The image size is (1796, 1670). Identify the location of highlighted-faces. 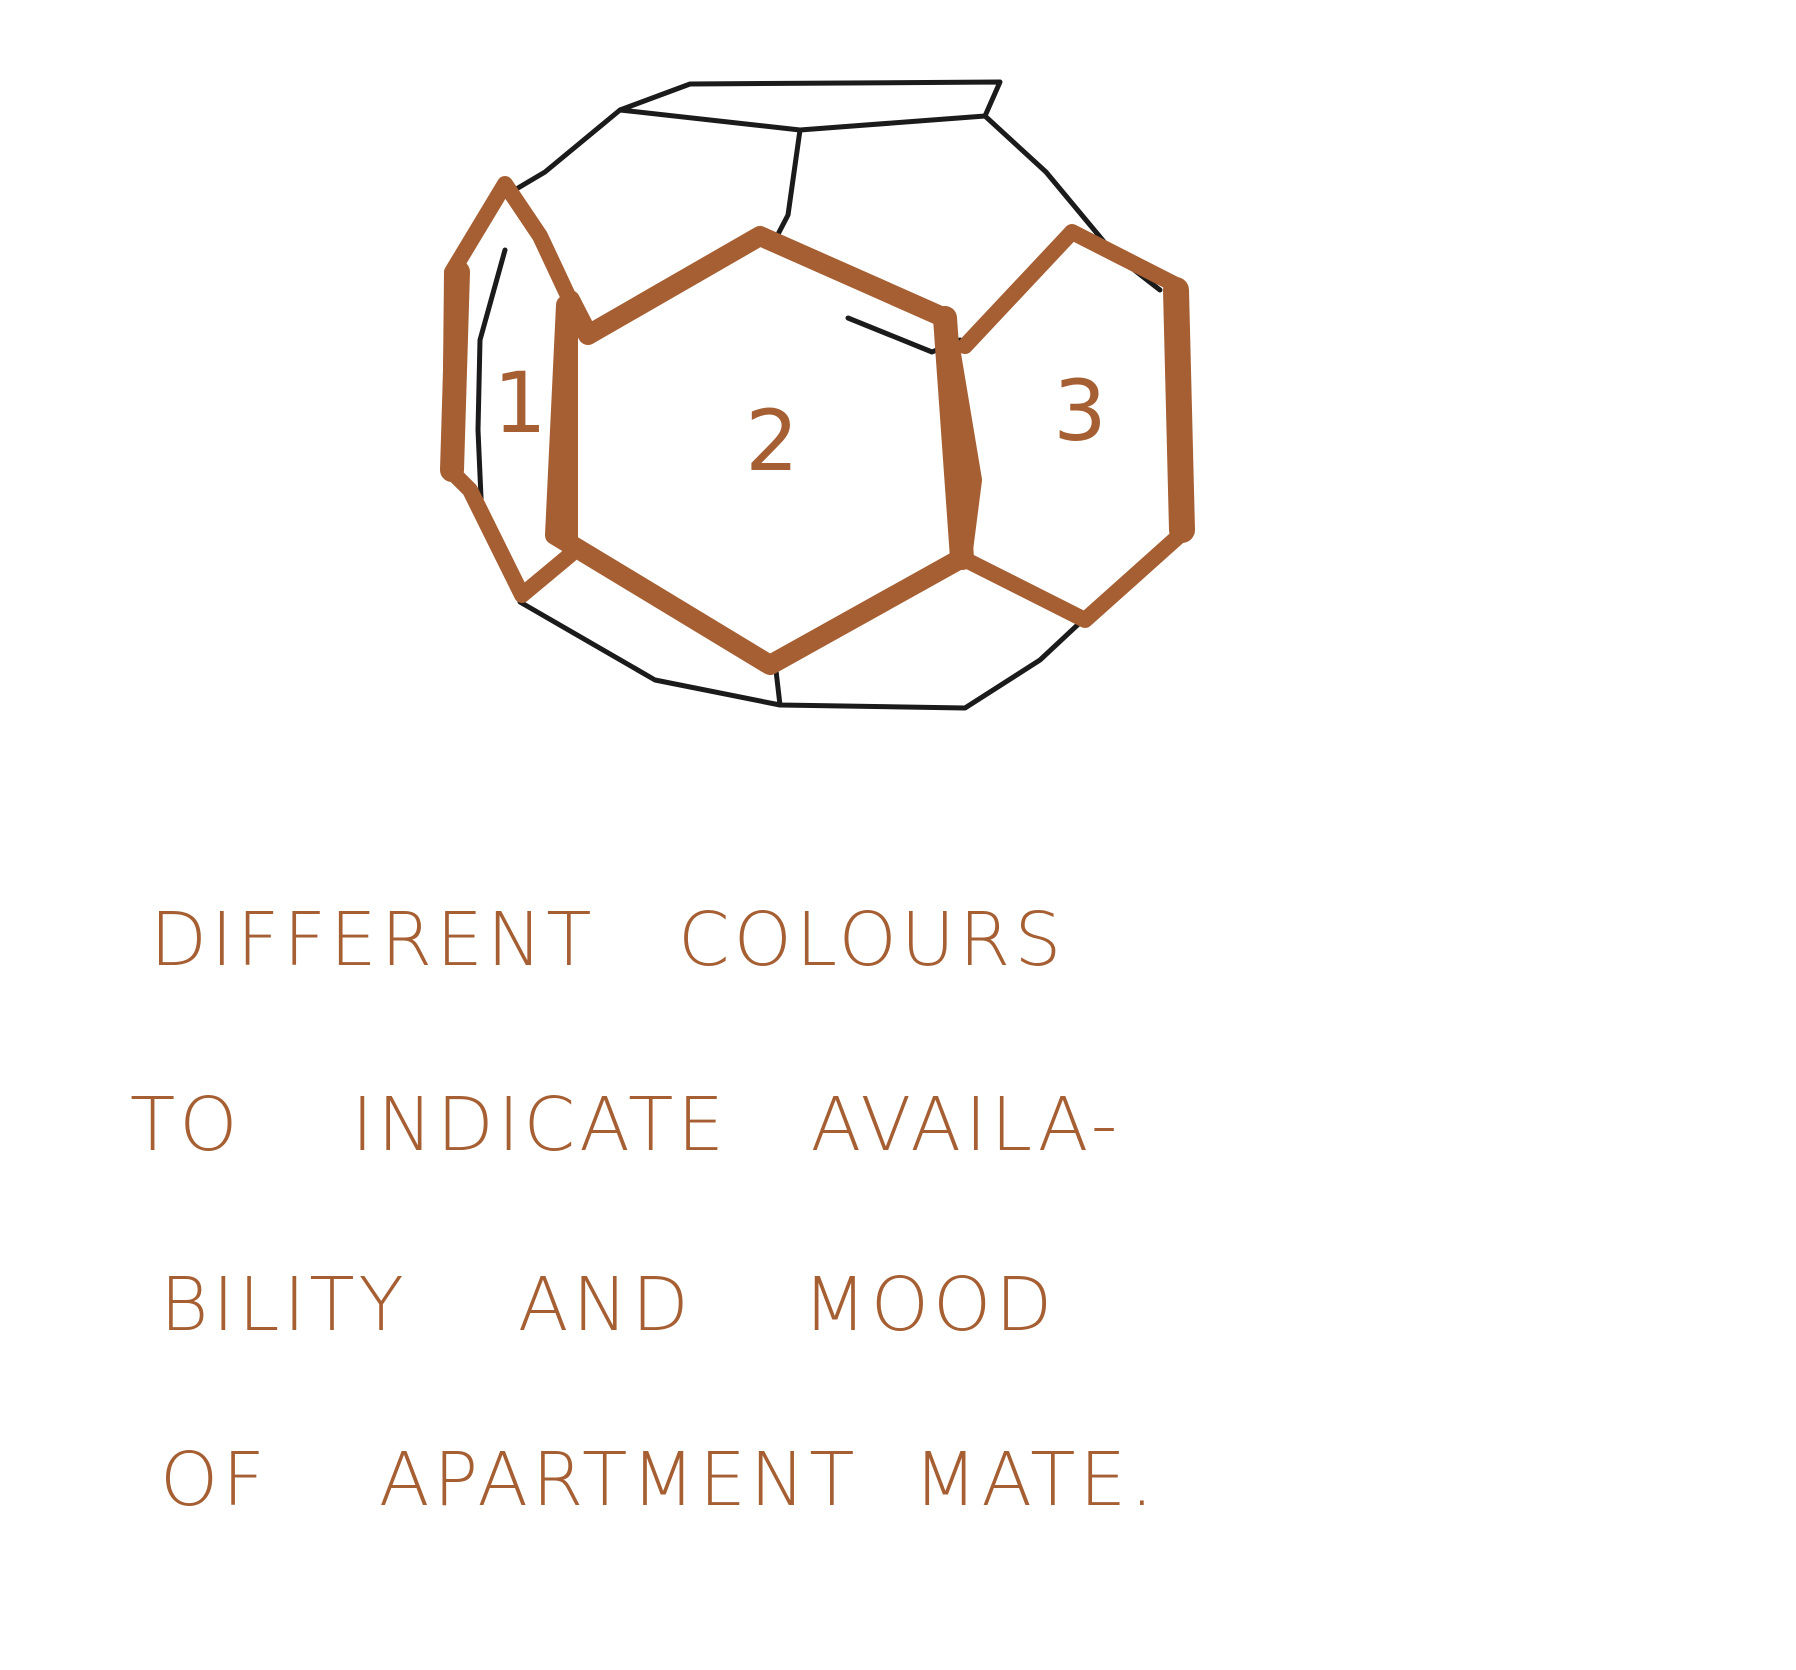
(817, 425).